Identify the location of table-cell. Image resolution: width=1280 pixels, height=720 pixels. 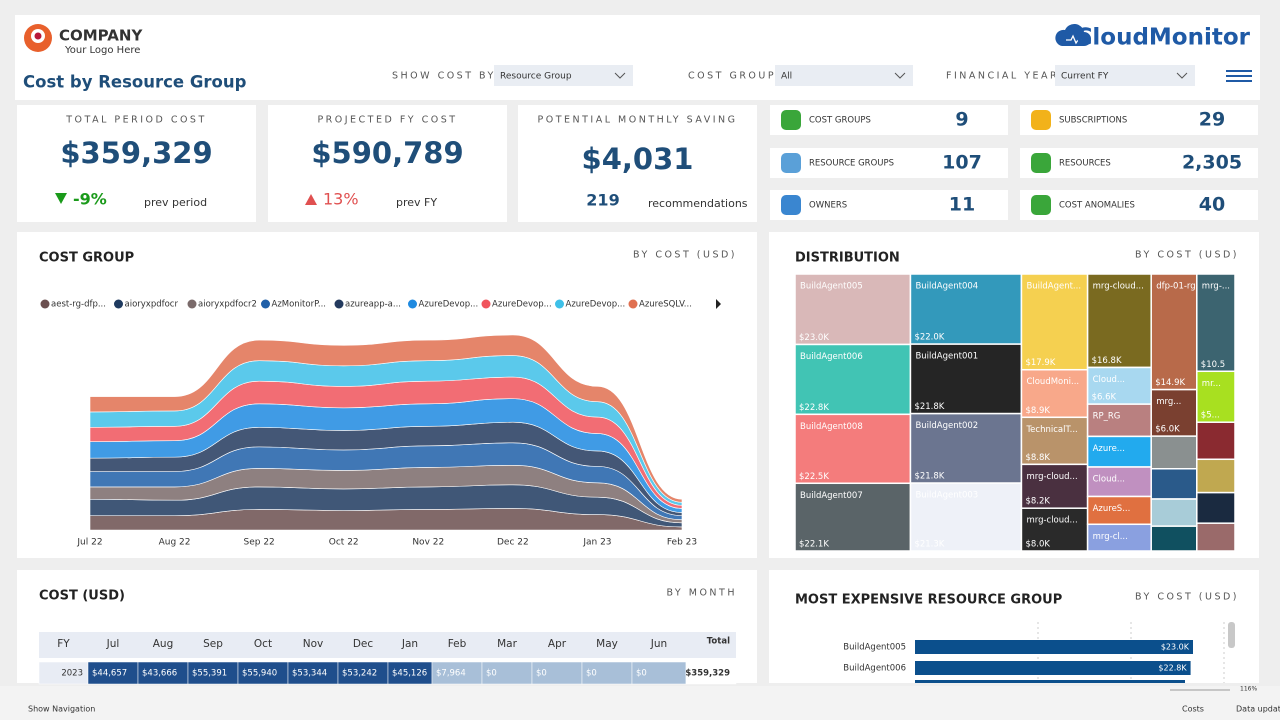
(711, 673).